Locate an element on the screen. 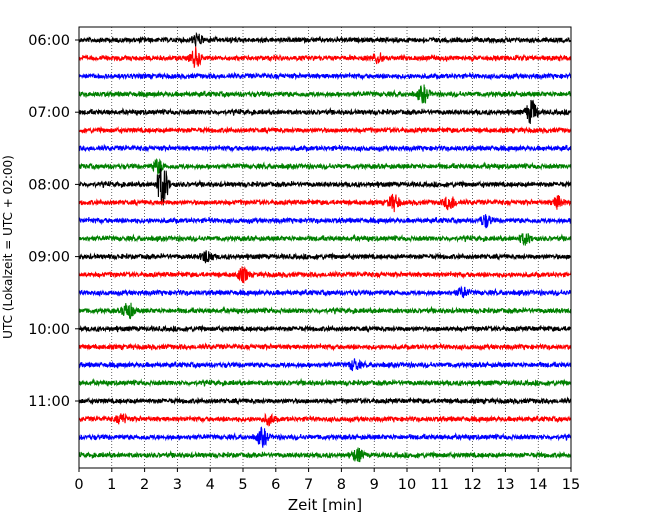  x-axis-label: Zeit [min] is located at coordinates (325, 505).